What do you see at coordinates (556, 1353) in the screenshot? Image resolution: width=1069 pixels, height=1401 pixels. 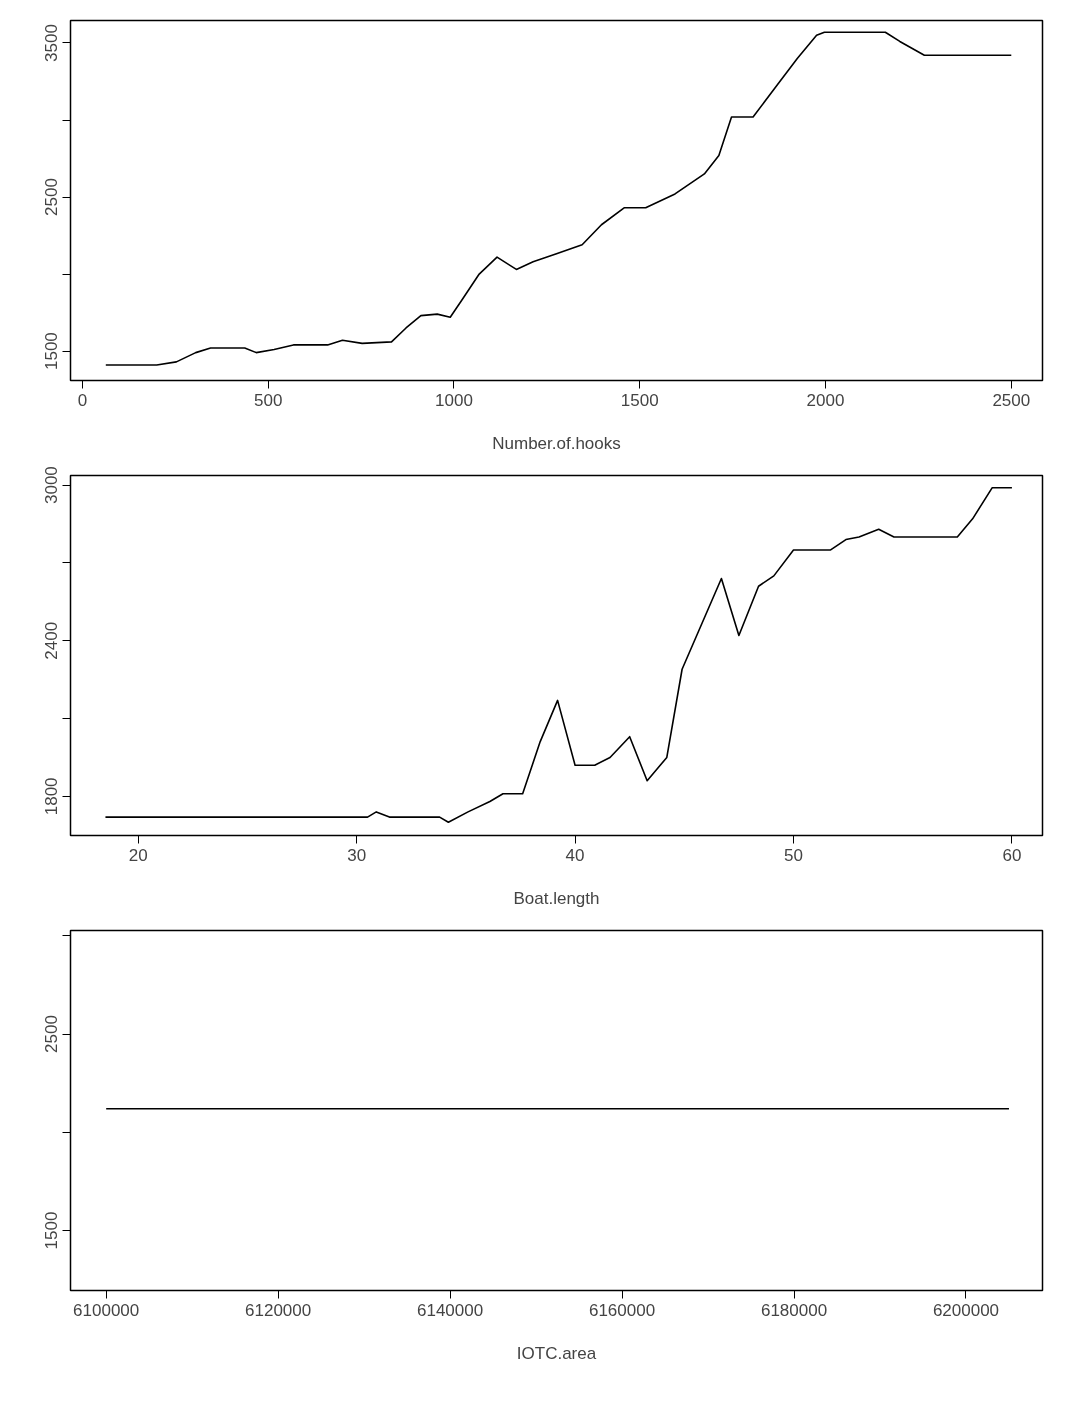 I see `x-axis-title: IOTC.area` at bounding box center [556, 1353].